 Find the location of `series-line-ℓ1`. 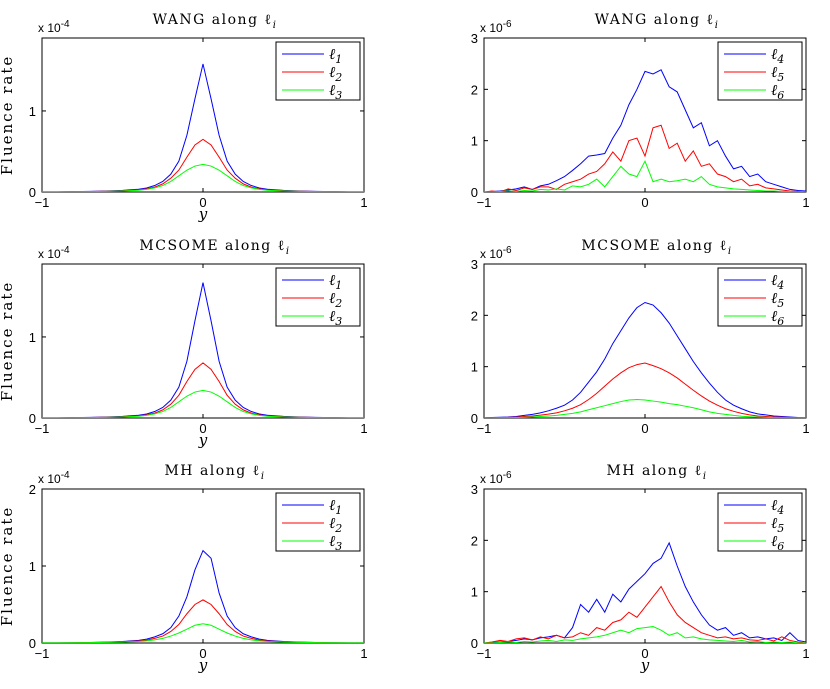

series-line-ℓ1 is located at coordinates (203, 596).